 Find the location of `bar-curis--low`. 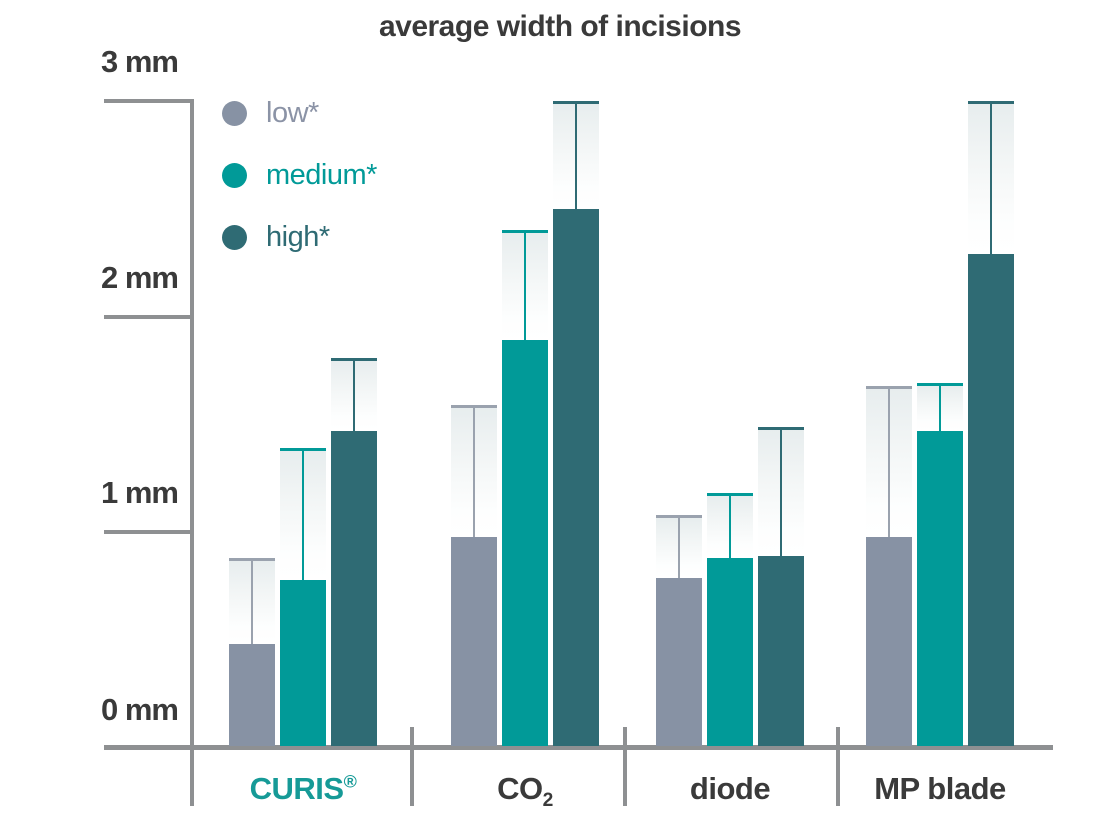

bar-curis--low is located at coordinates (252, 695).